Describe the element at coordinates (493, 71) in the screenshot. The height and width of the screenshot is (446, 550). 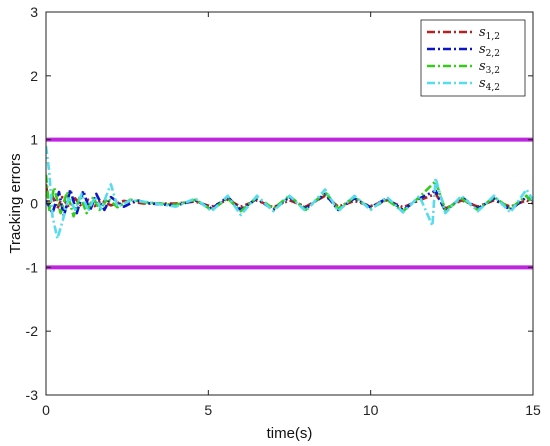
I see `legend-series-subscript: 3,2` at that location.